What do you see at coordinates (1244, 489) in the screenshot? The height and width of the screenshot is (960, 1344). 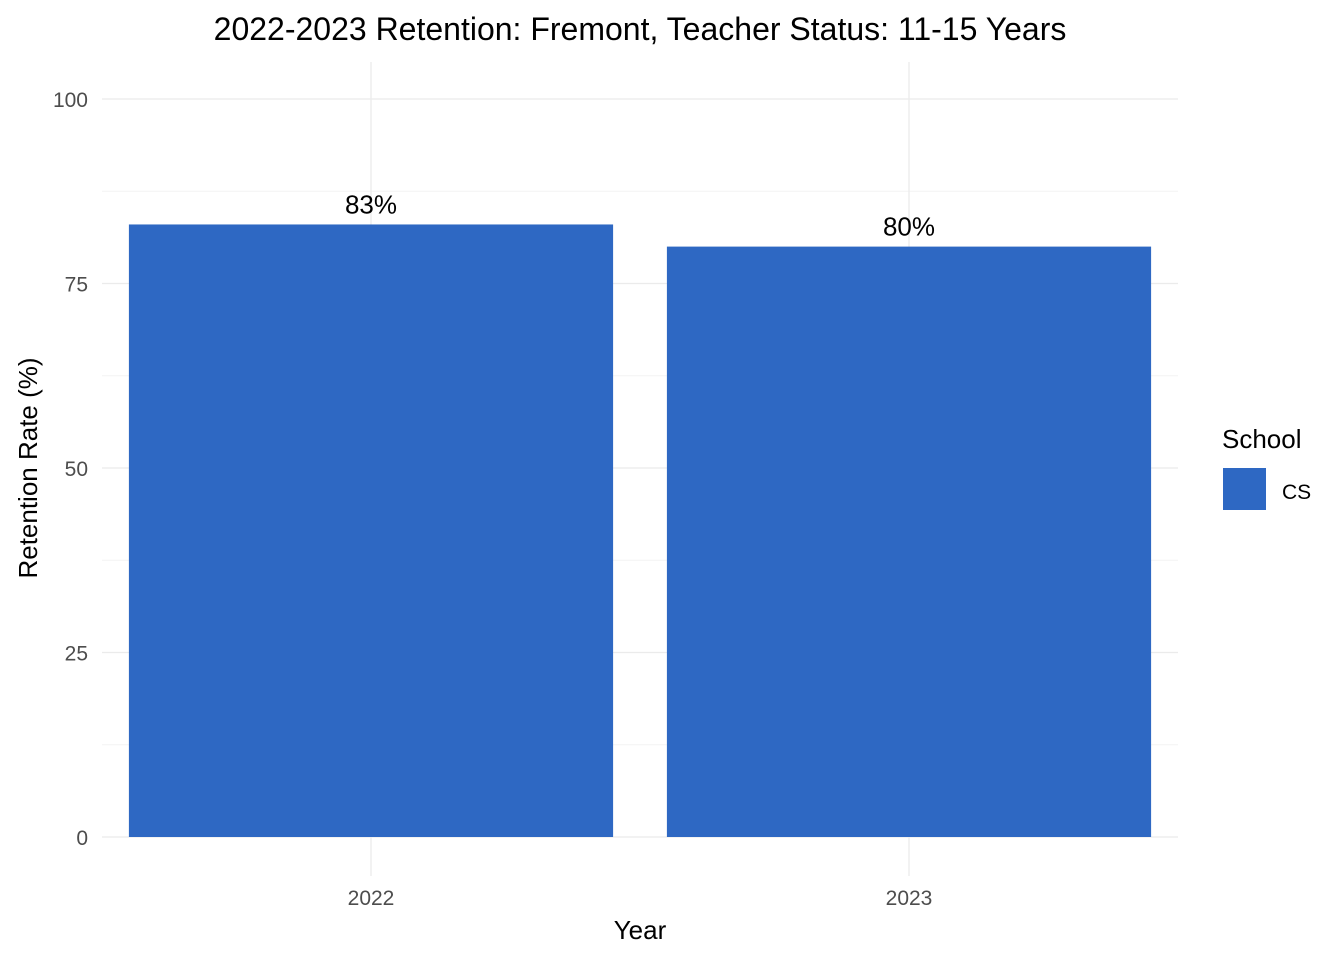 I see `legend-swatch-cs` at bounding box center [1244, 489].